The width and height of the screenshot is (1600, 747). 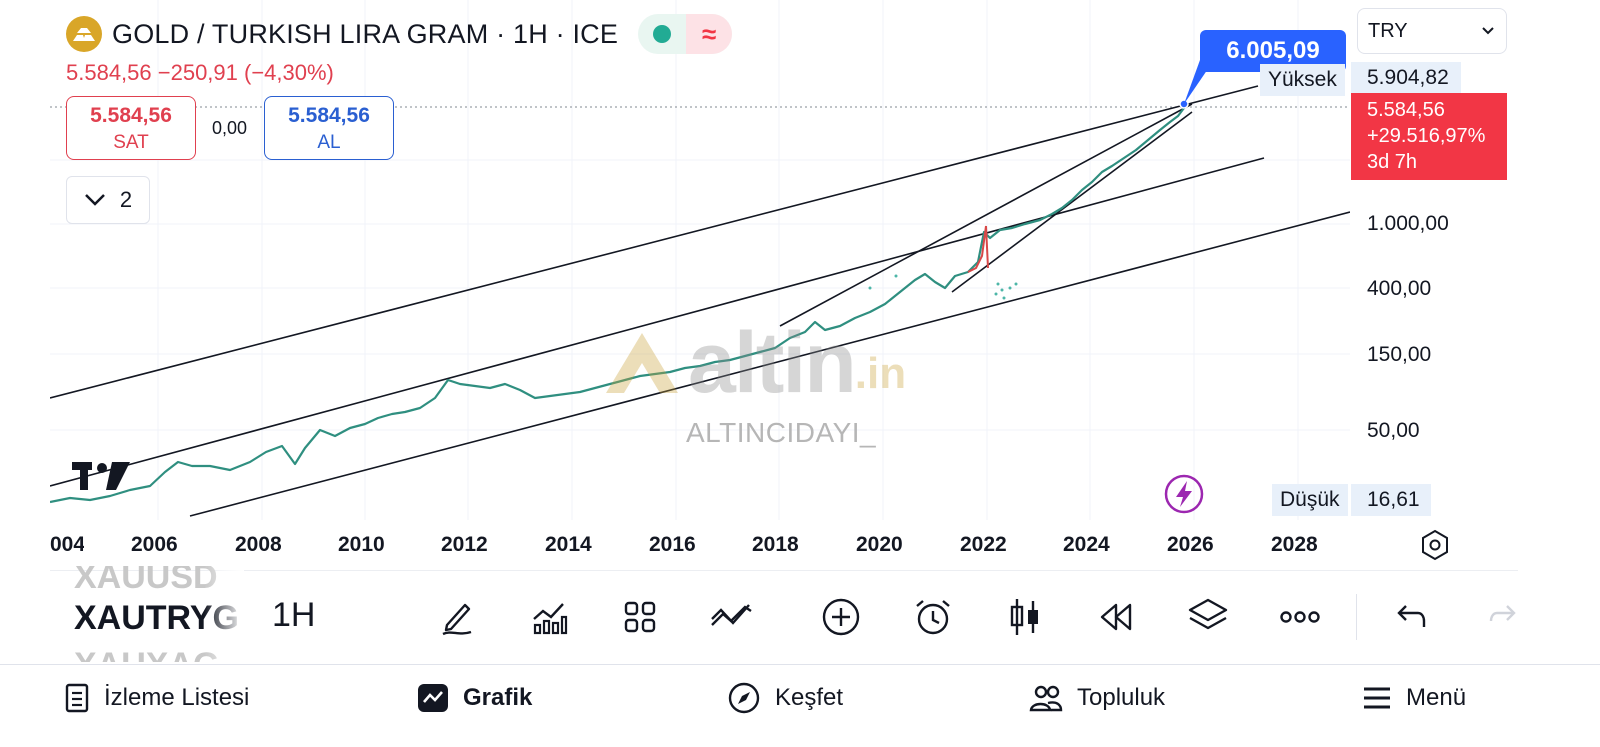 I want to click on callout-pointer, so click(x=1199, y=82).